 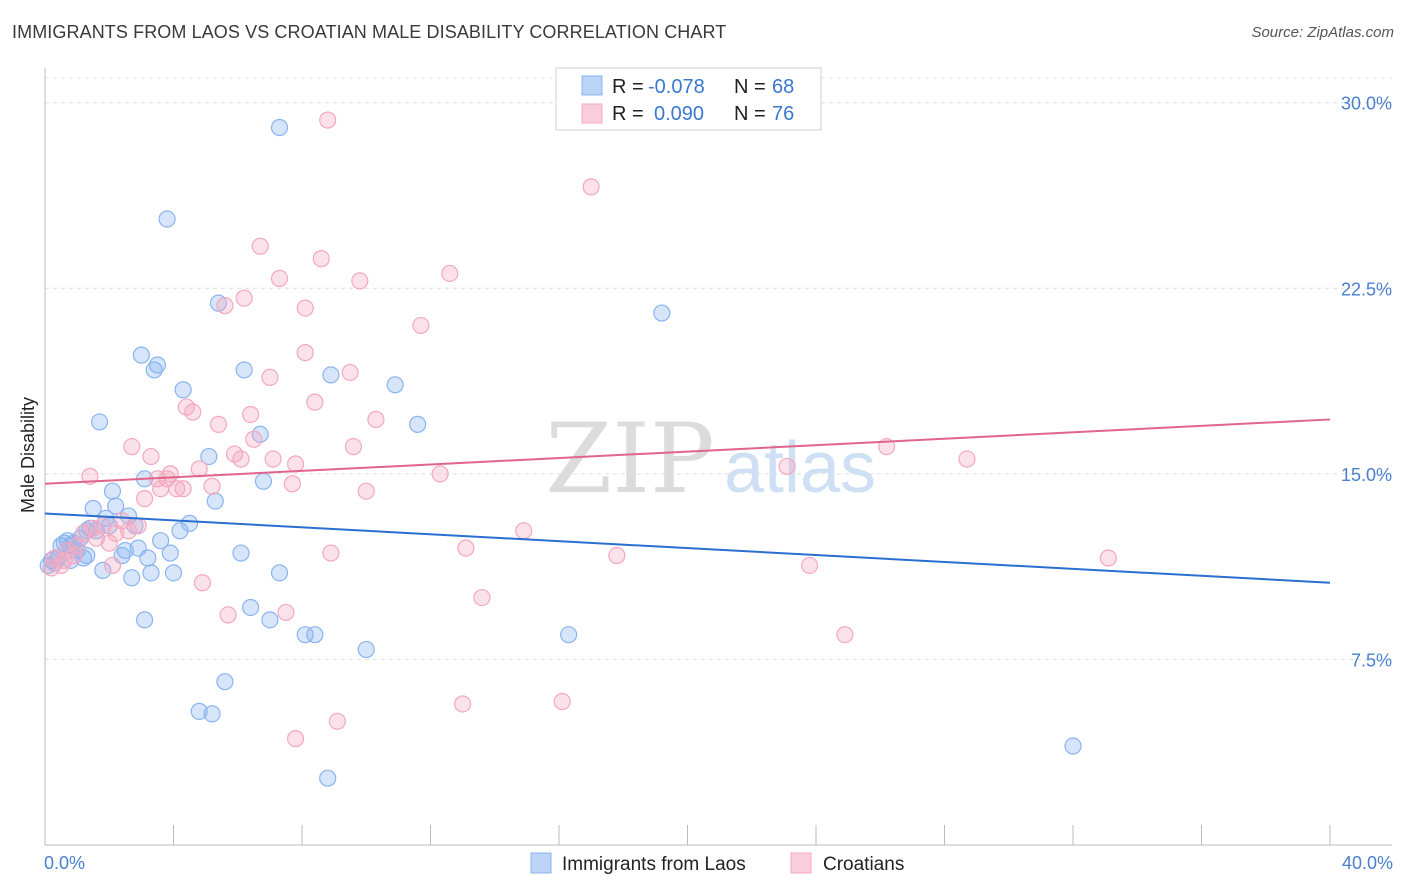 What do you see at coordinates (676, 87) in the screenshot?
I see `legend-r-value-laos: -0.078` at bounding box center [676, 87].